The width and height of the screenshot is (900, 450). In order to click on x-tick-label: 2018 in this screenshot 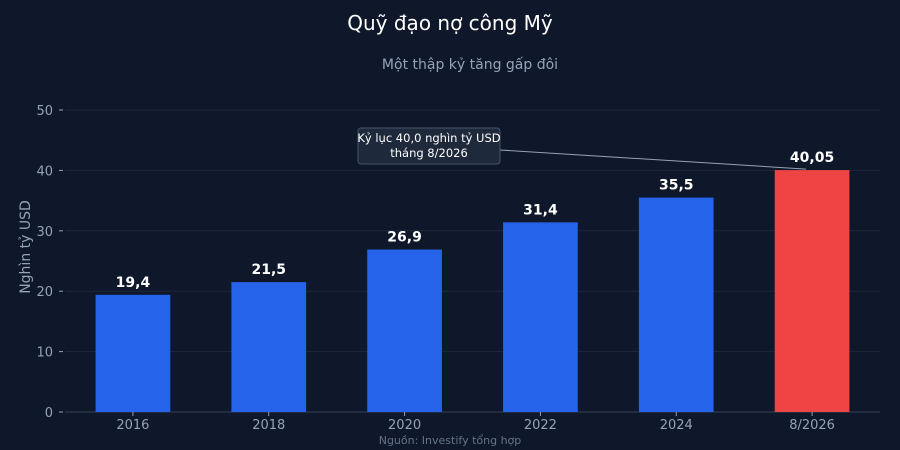, I will do `click(268, 425)`.